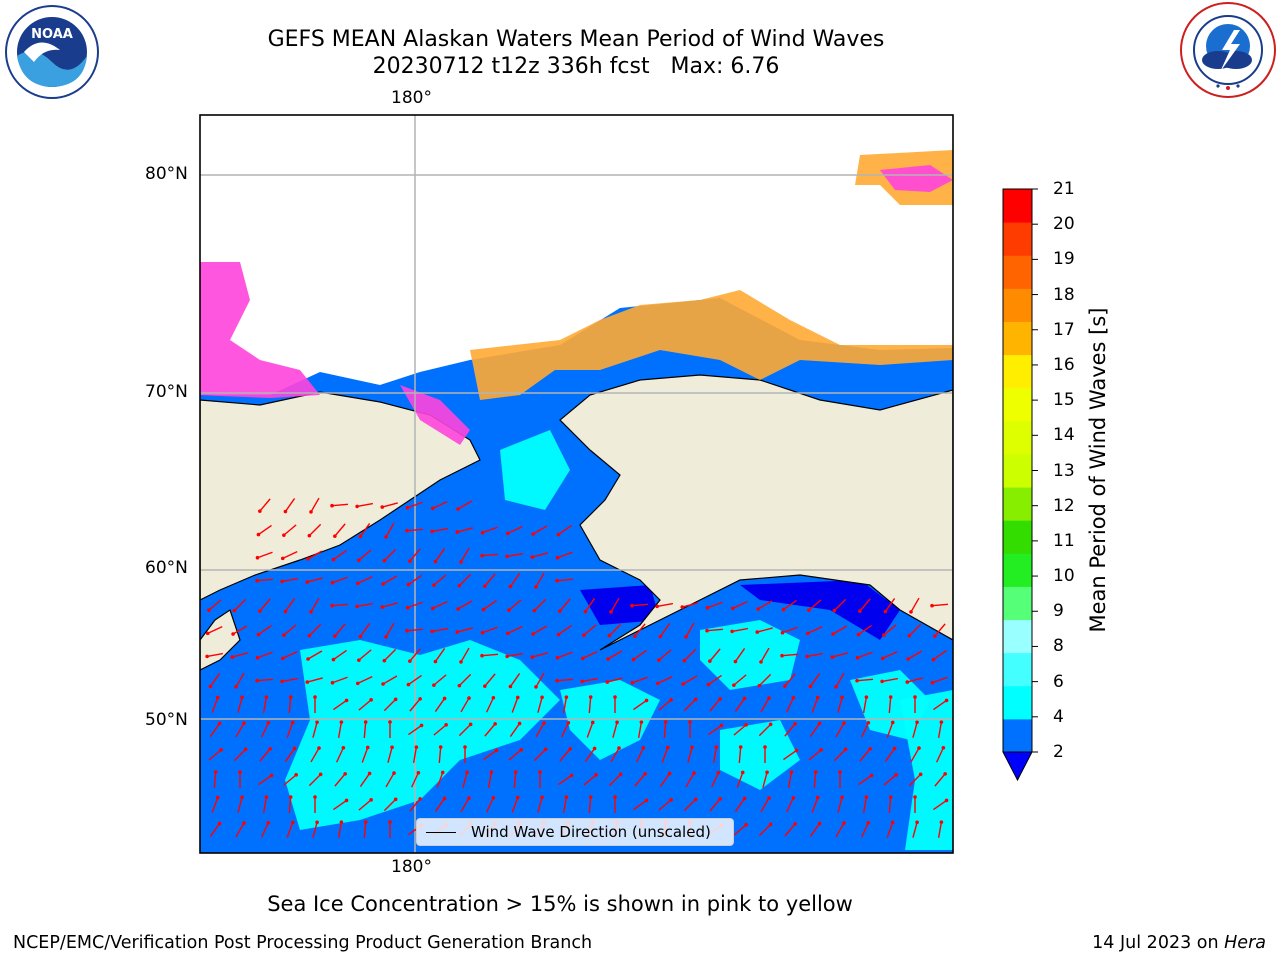 The image size is (1280, 960). I want to click on legend-line-sample, so click(441, 832).